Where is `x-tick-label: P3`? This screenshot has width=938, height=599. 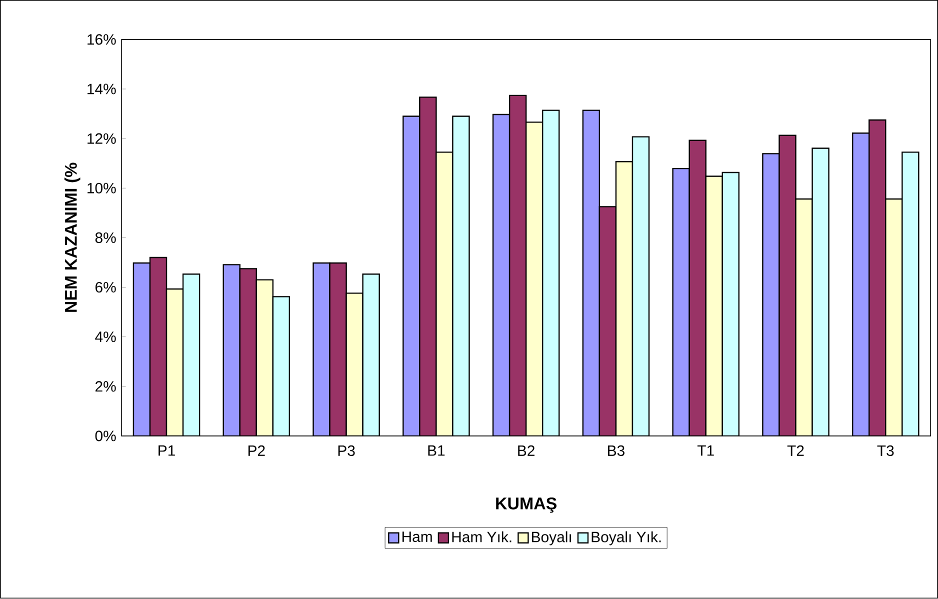
x-tick-label: P3 is located at coordinates (346, 451).